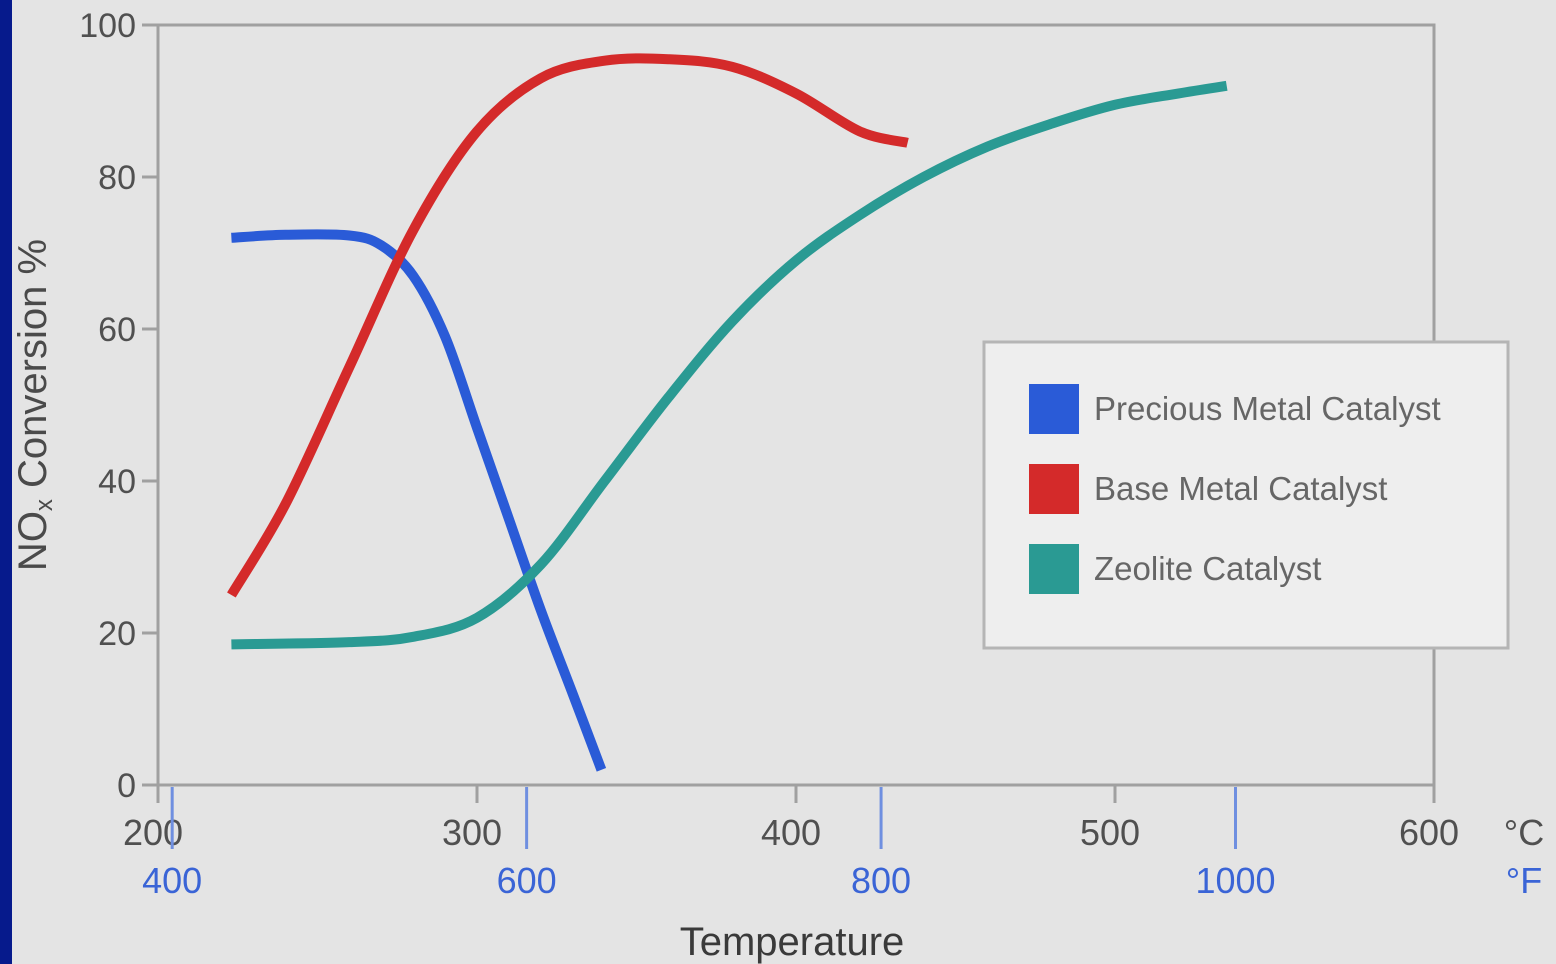  What do you see at coordinates (1267, 408) in the screenshot?
I see `legend-label-precious-metal-catalyst: Precious Metal Catalyst` at bounding box center [1267, 408].